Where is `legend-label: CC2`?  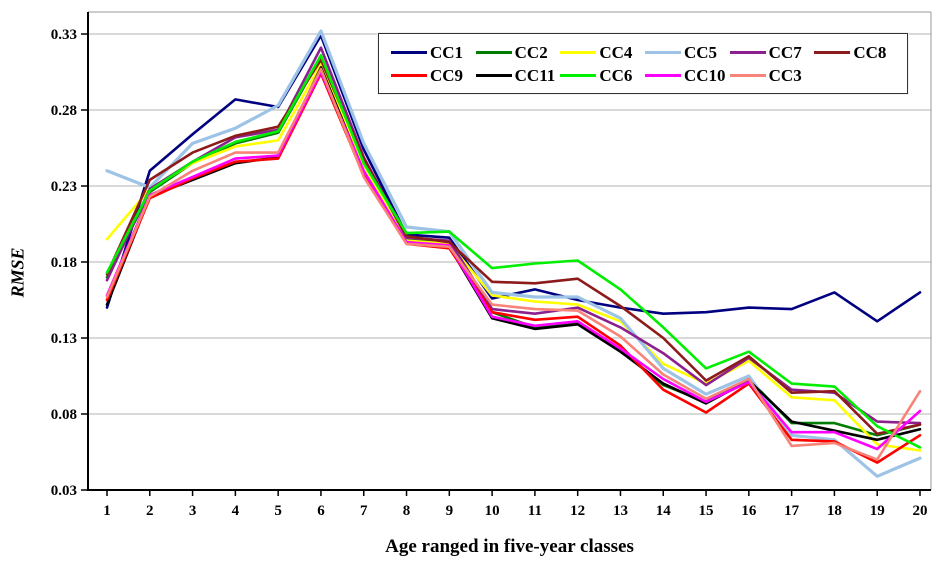 legend-label: CC2 is located at coordinates (531, 52).